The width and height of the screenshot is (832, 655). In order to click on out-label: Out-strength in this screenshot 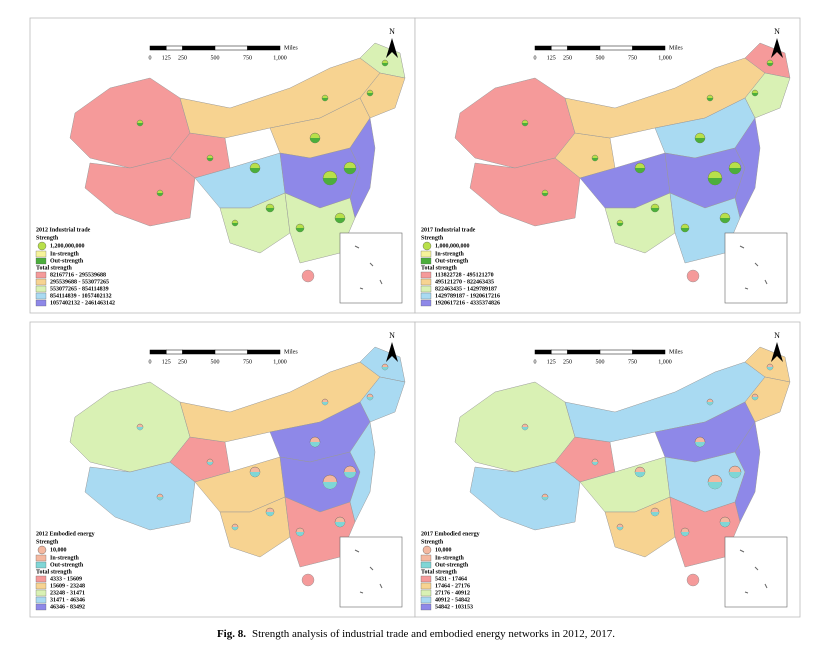, I will do `click(452, 261)`.